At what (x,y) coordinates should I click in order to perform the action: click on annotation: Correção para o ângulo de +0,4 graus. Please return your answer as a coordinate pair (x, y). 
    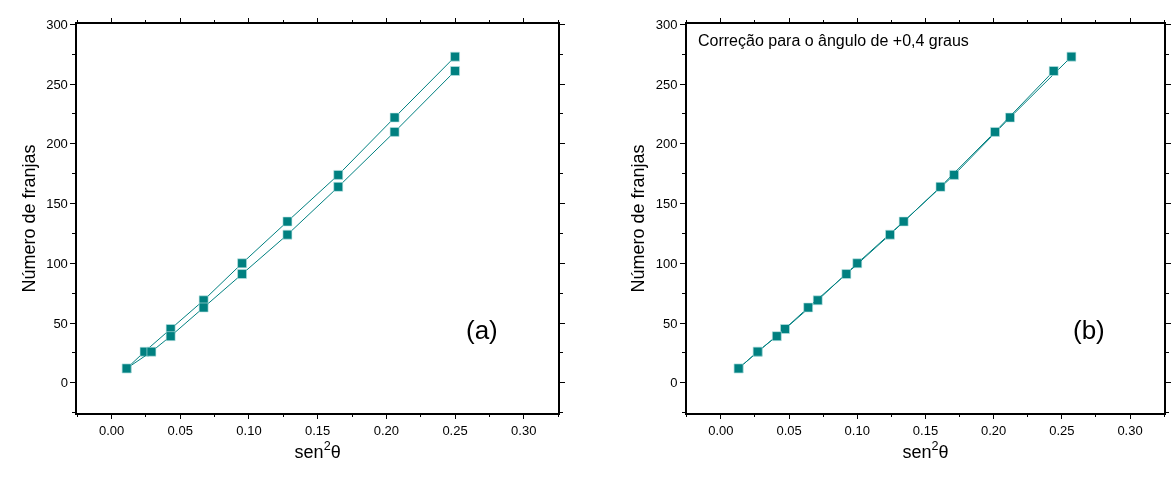
    Looking at the image, I should click on (833, 40).